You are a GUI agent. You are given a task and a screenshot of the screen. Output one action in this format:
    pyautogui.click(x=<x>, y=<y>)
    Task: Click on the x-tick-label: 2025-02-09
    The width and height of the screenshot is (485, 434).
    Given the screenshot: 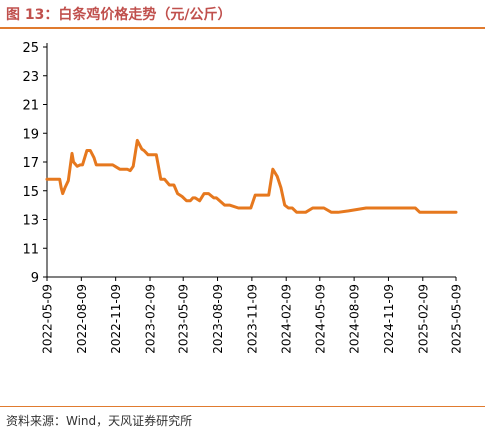 What is the action you would take?
    pyautogui.click(x=423, y=319)
    